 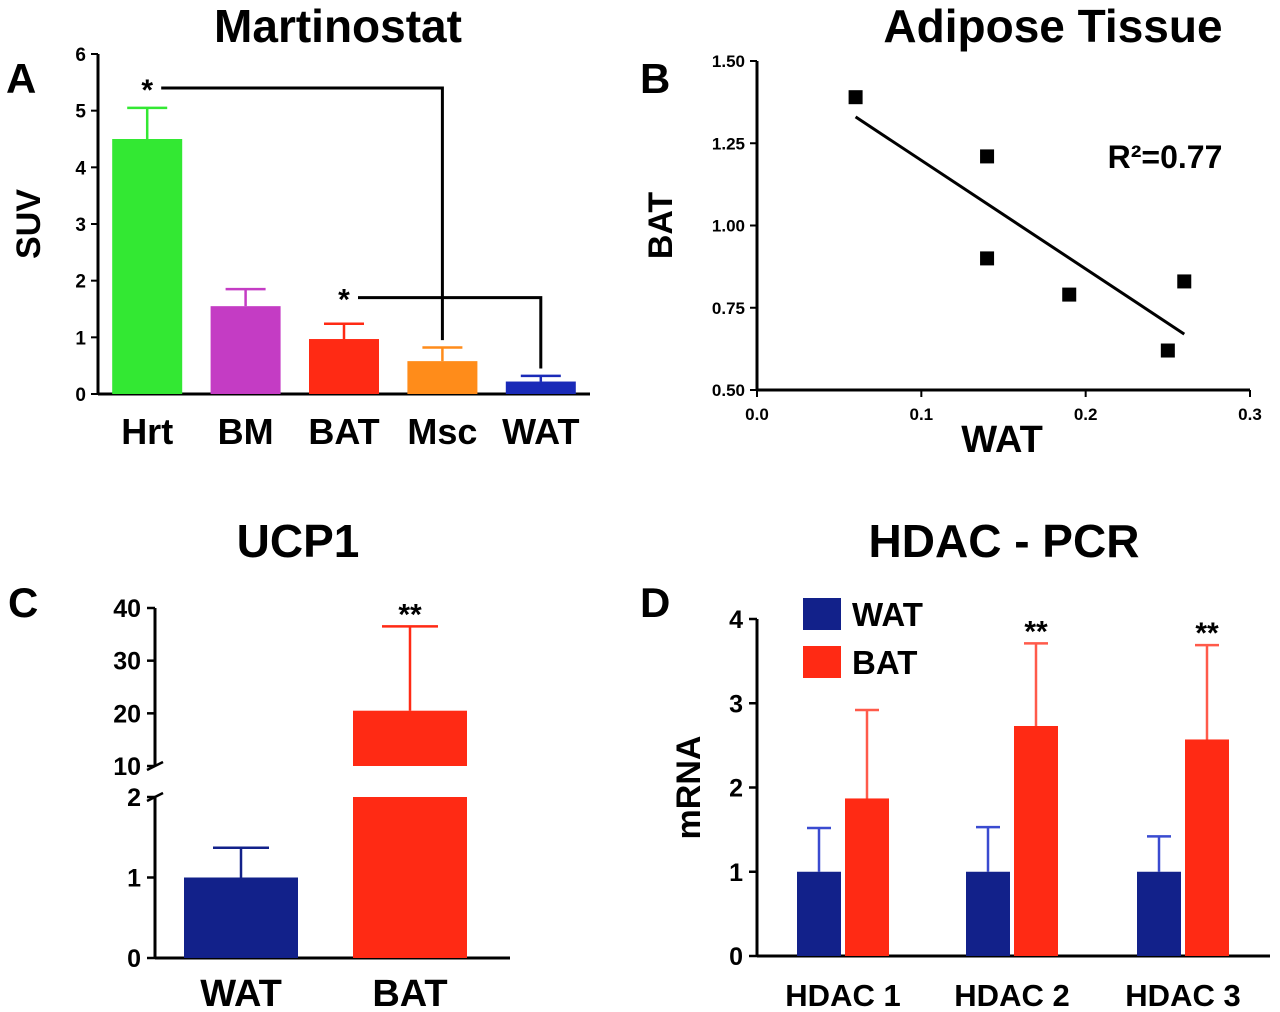 I want to click on panel-b-ytick-label: 1.25, so click(x=728, y=143).